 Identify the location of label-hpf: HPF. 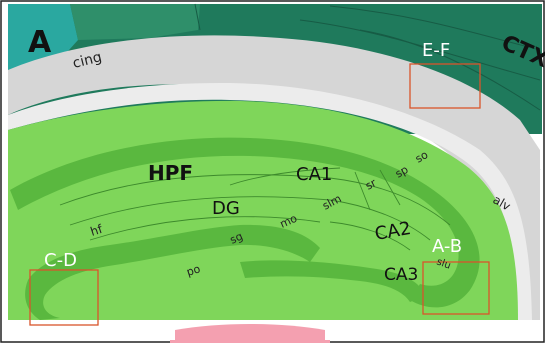
(170, 173).